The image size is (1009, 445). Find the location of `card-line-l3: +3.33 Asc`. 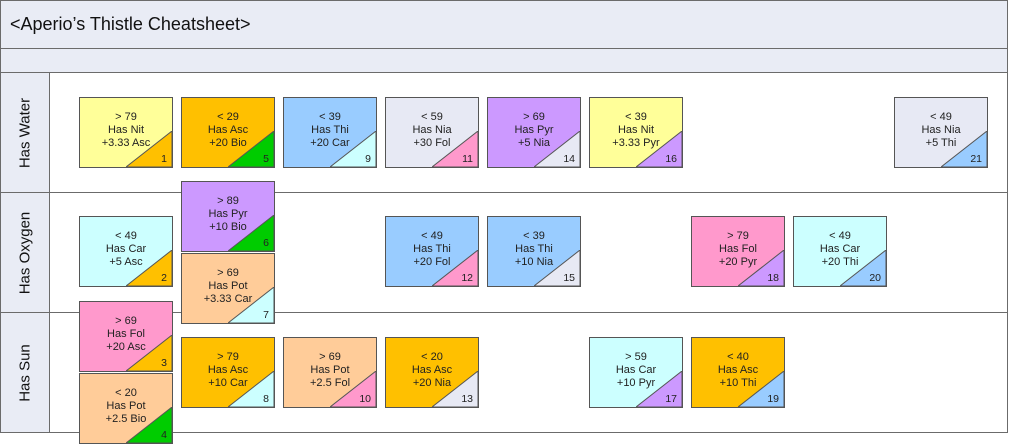

card-line-l3: +3.33 Asc is located at coordinates (126, 143).